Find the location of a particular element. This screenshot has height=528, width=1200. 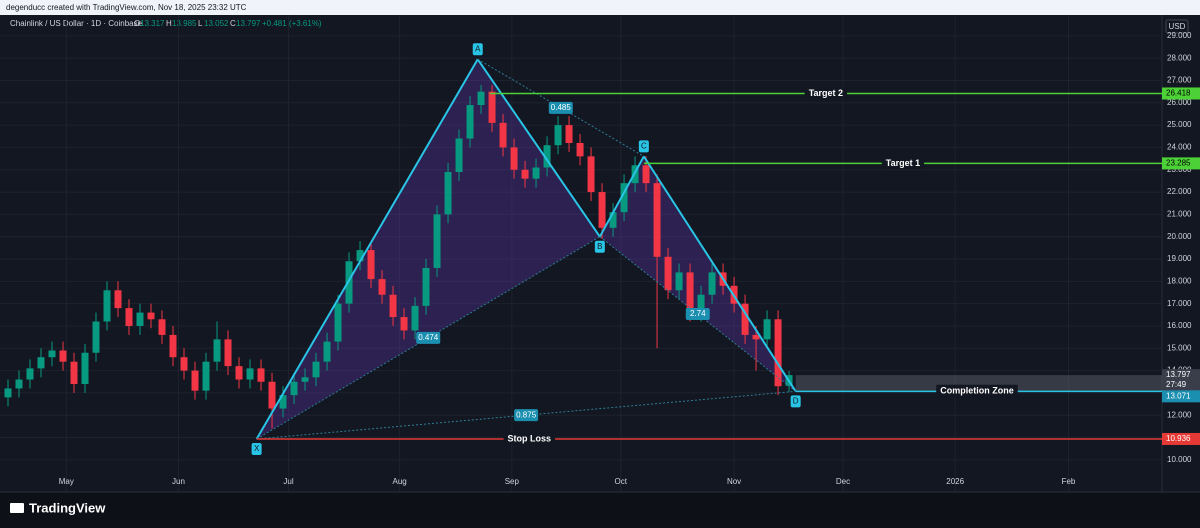

brand-logo is located at coordinates (17, 508).